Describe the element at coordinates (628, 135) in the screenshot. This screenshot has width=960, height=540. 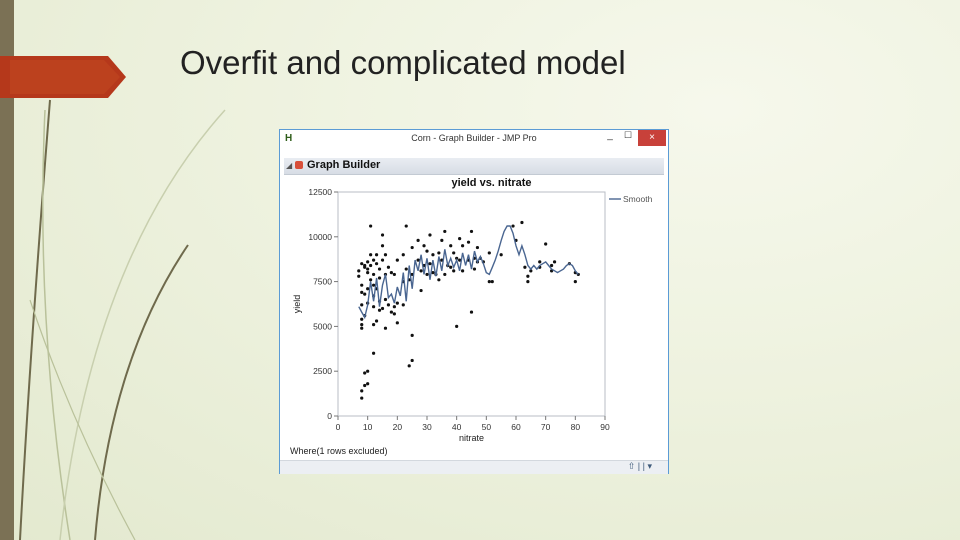
I see `maximize-button: ☐` at that location.